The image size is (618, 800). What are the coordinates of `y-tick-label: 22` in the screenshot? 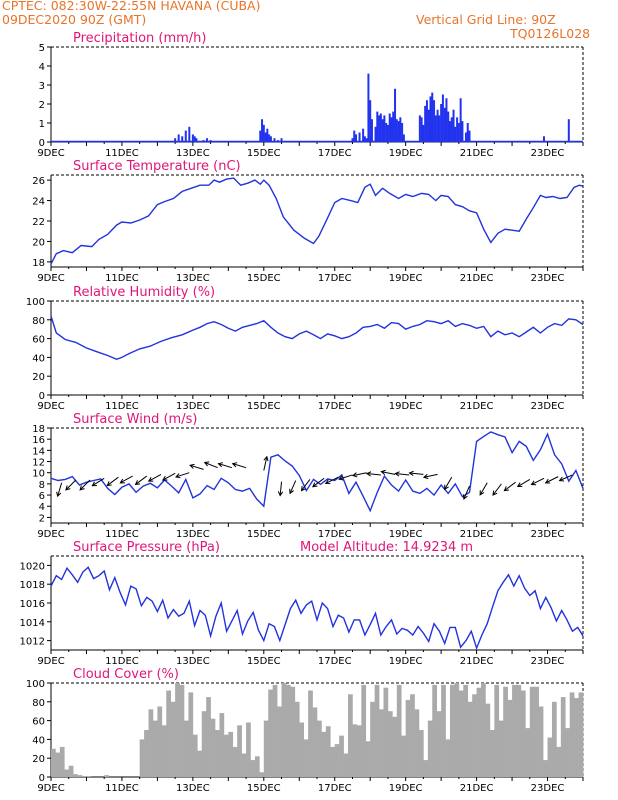 It's located at (38, 222).